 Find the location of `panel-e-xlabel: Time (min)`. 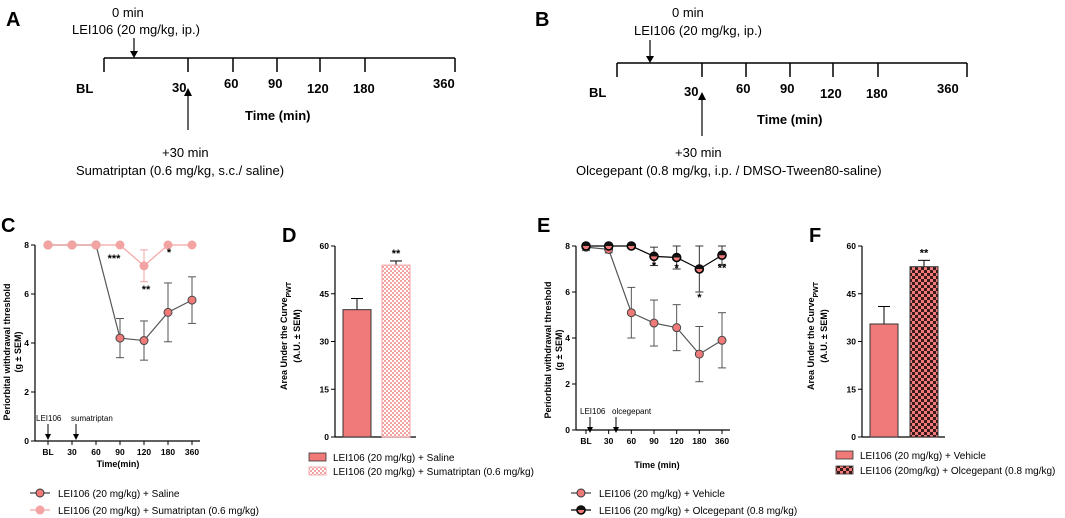

panel-e-xlabel: Time (min) is located at coordinates (656, 465).